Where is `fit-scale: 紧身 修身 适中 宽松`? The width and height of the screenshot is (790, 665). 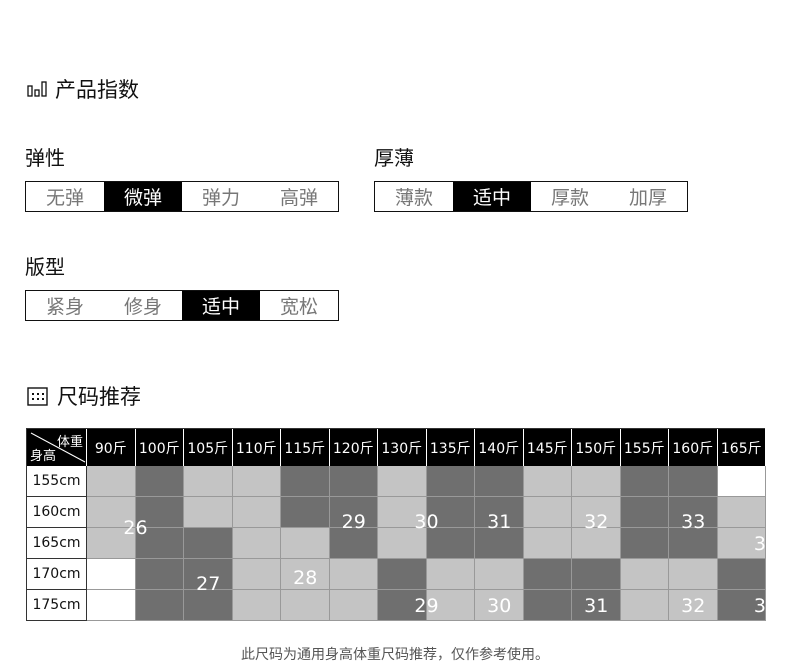 fit-scale: 紧身 修身 适中 宽松 is located at coordinates (182, 305).